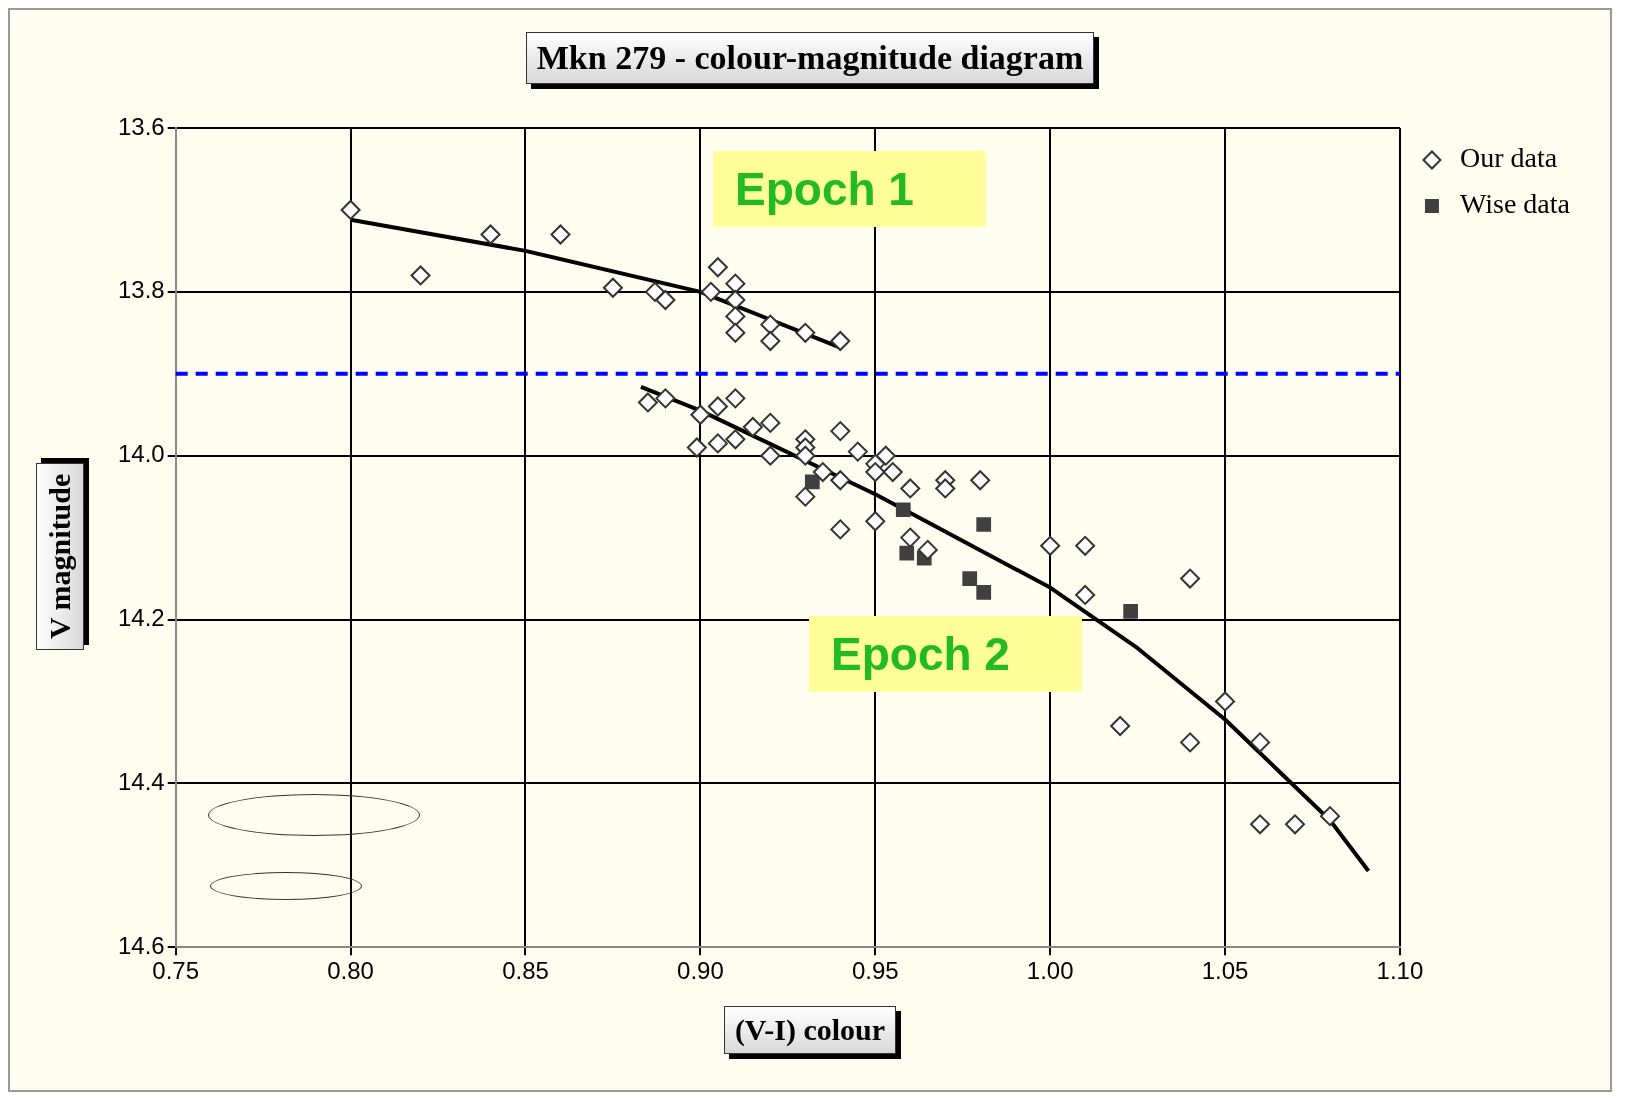 This screenshot has height=1100, width=1629. Describe the element at coordinates (176, 971) in the screenshot. I see `x-tick-label: 0.75` at that location.